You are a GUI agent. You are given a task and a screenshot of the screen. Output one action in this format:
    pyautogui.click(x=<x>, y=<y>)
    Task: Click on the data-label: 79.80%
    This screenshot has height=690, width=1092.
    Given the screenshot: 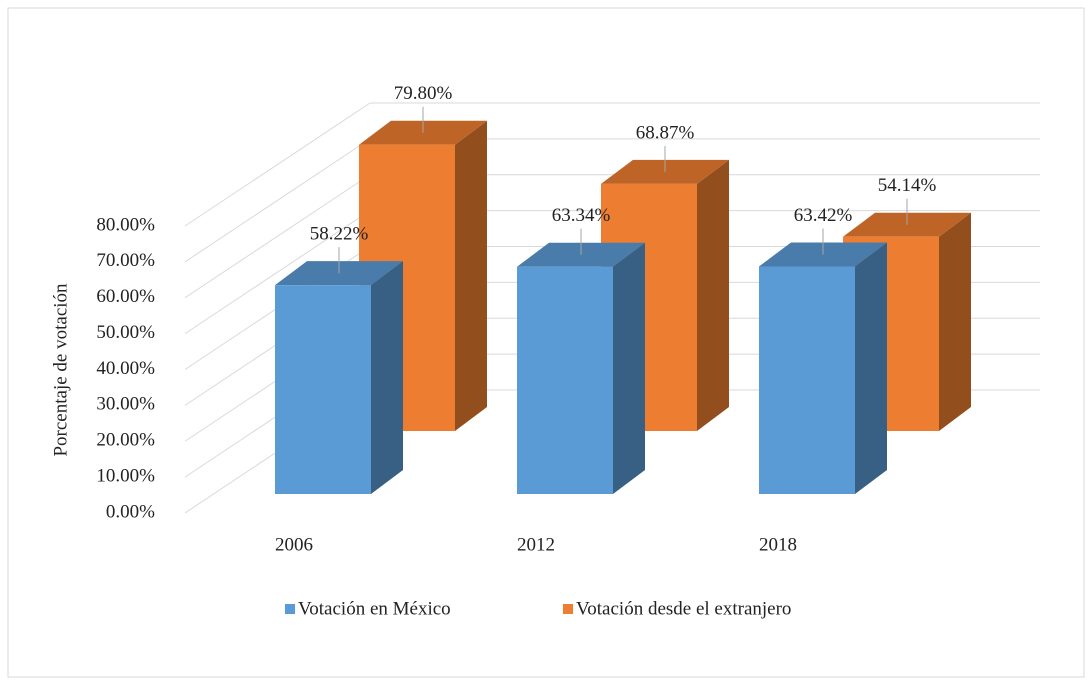 What is the action you would take?
    pyautogui.click(x=423, y=93)
    